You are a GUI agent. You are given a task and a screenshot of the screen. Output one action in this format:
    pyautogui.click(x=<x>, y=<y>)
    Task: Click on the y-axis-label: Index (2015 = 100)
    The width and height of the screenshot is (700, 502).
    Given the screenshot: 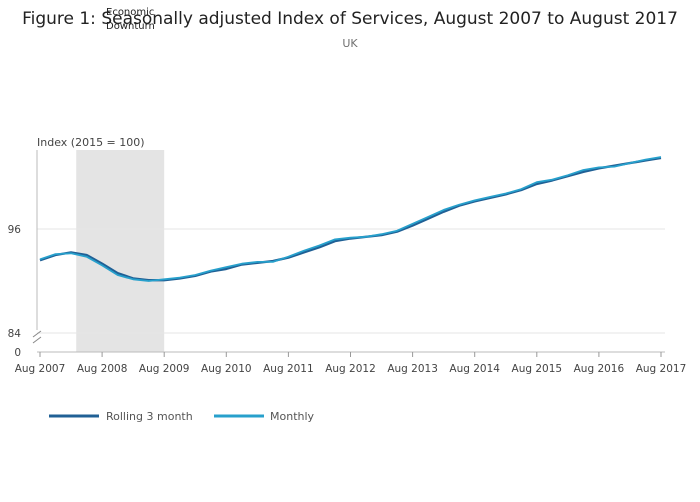 What is the action you would take?
    pyautogui.click(x=91, y=142)
    